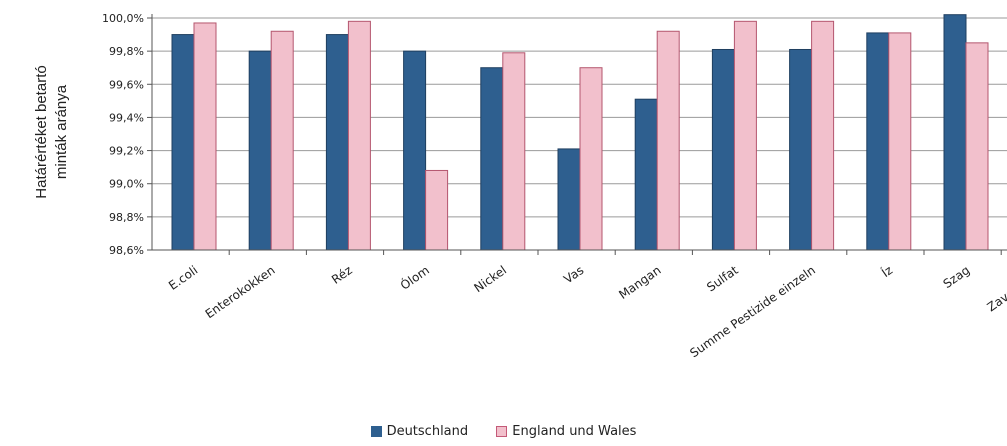 Image resolution: width=1007 pixels, height=446 pixels. I want to click on x-tick-label: Zavarosság, so click(996, 288).